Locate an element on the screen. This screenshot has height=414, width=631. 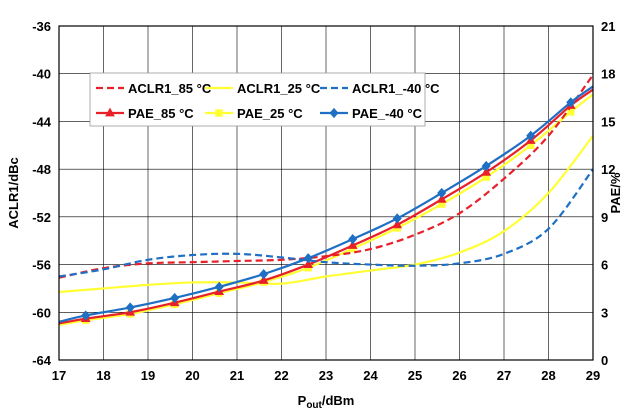
x-tick-label: 23 is located at coordinates (326, 375).